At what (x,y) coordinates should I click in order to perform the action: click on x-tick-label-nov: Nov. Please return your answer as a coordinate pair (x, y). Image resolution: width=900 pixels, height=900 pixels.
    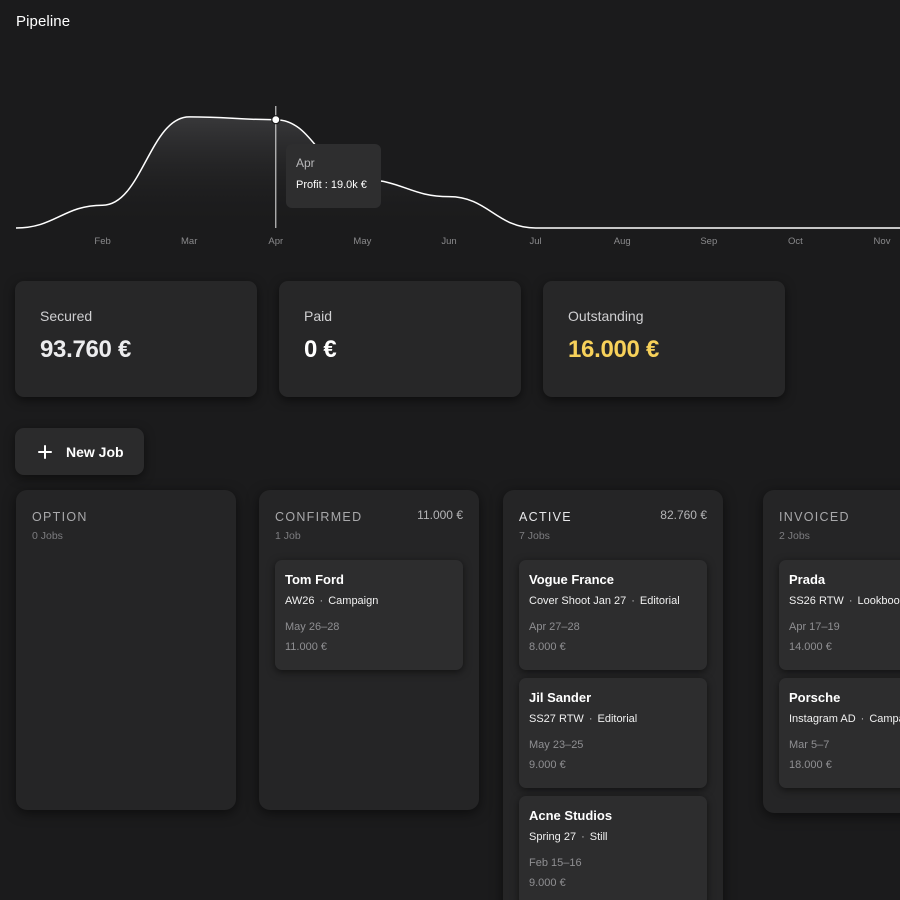
    Looking at the image, I should click on (882, 241).